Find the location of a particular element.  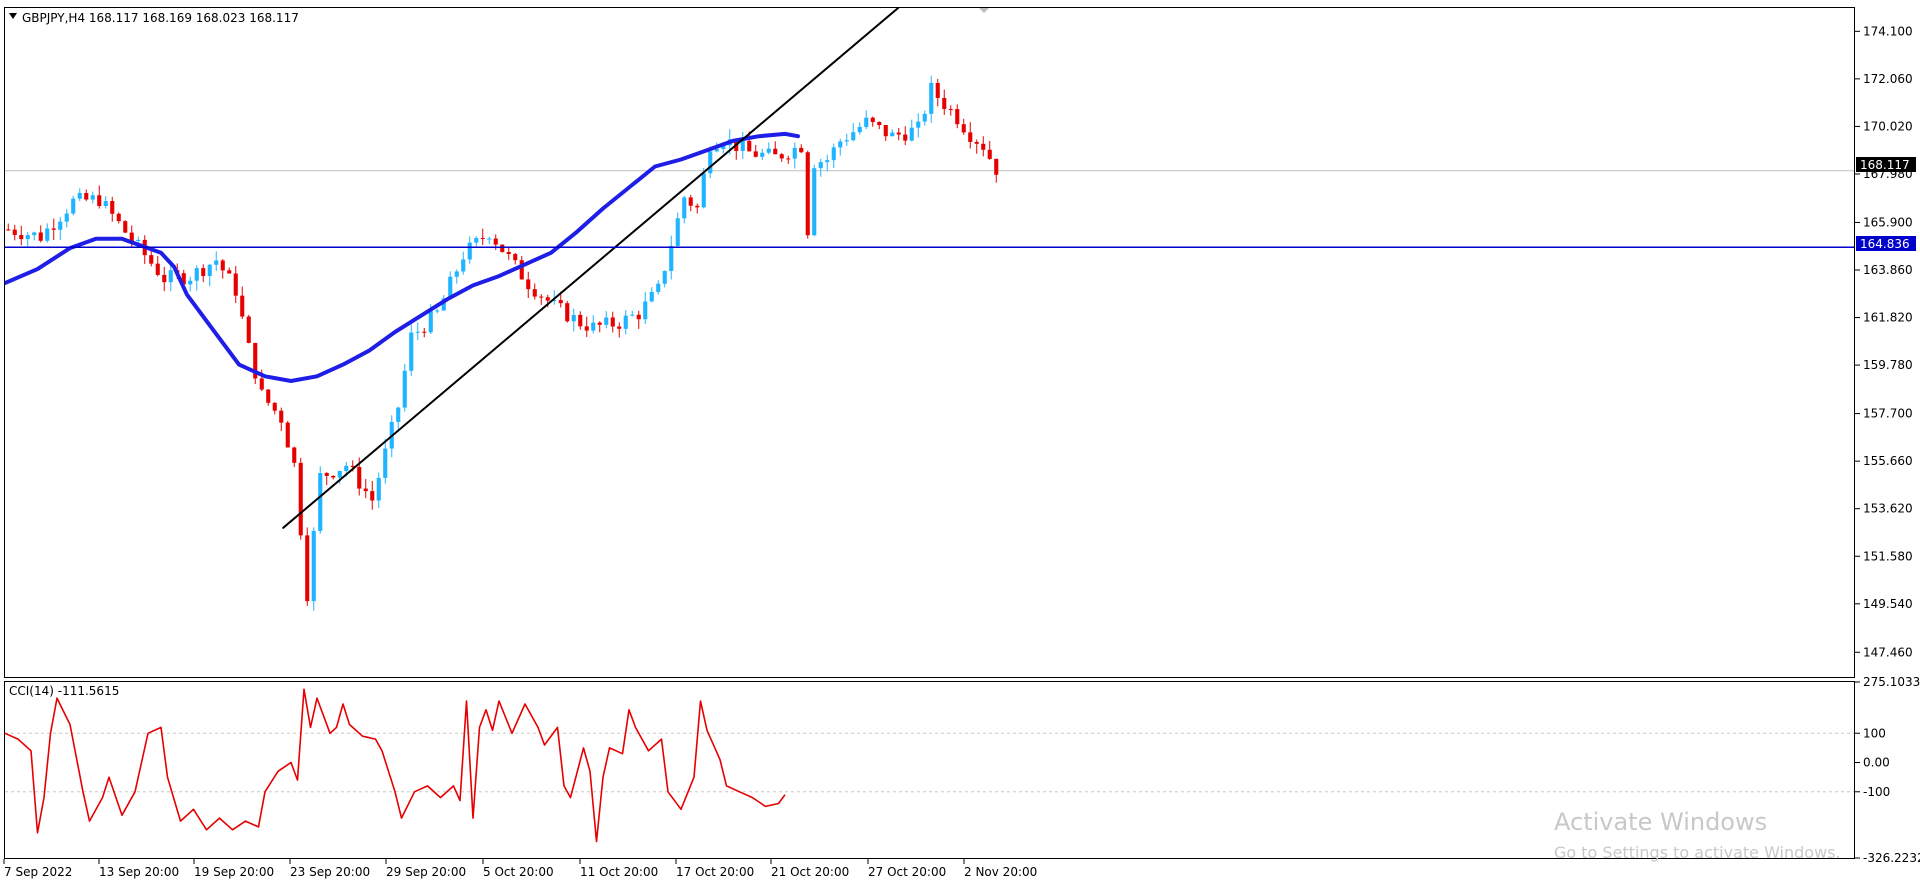

scroll-marker-icon is located at coordinates (984, 10).